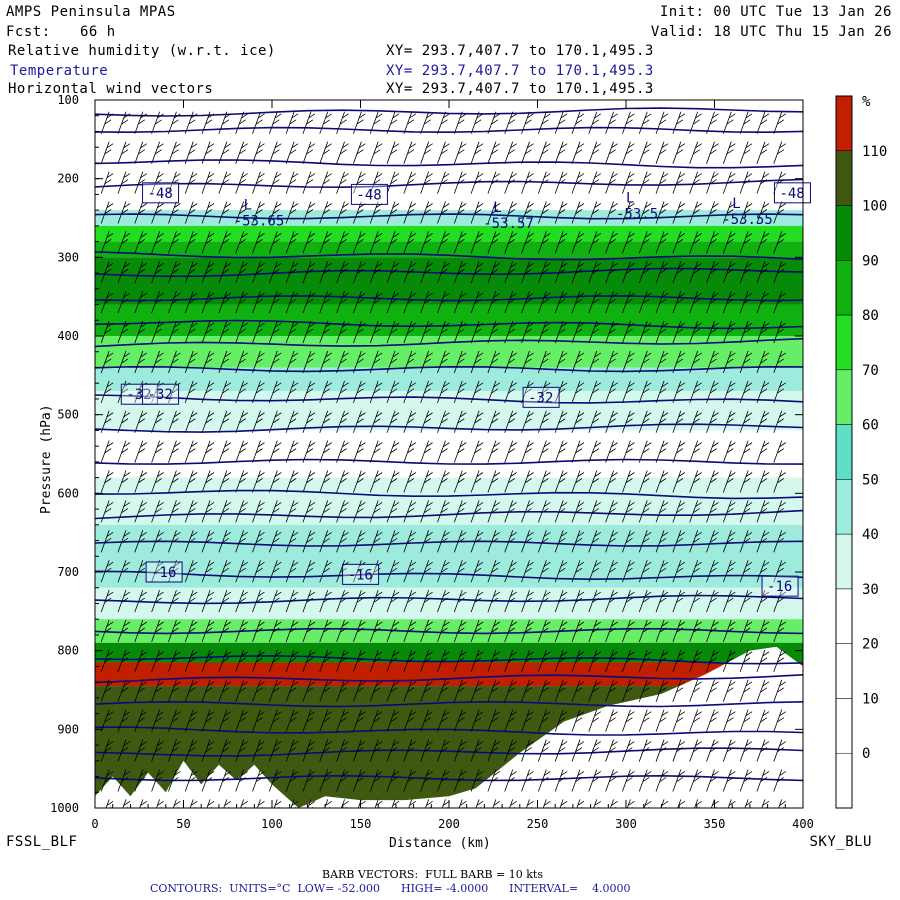  I want to click on y-tick-label: 400, so click(68, 336).